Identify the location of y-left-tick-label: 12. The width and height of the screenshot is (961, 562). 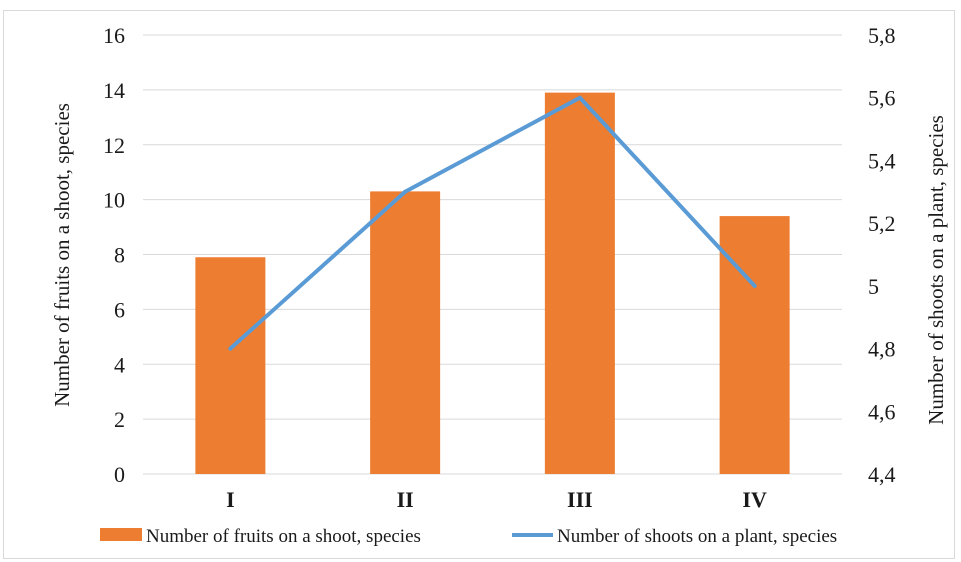
(114, 145).